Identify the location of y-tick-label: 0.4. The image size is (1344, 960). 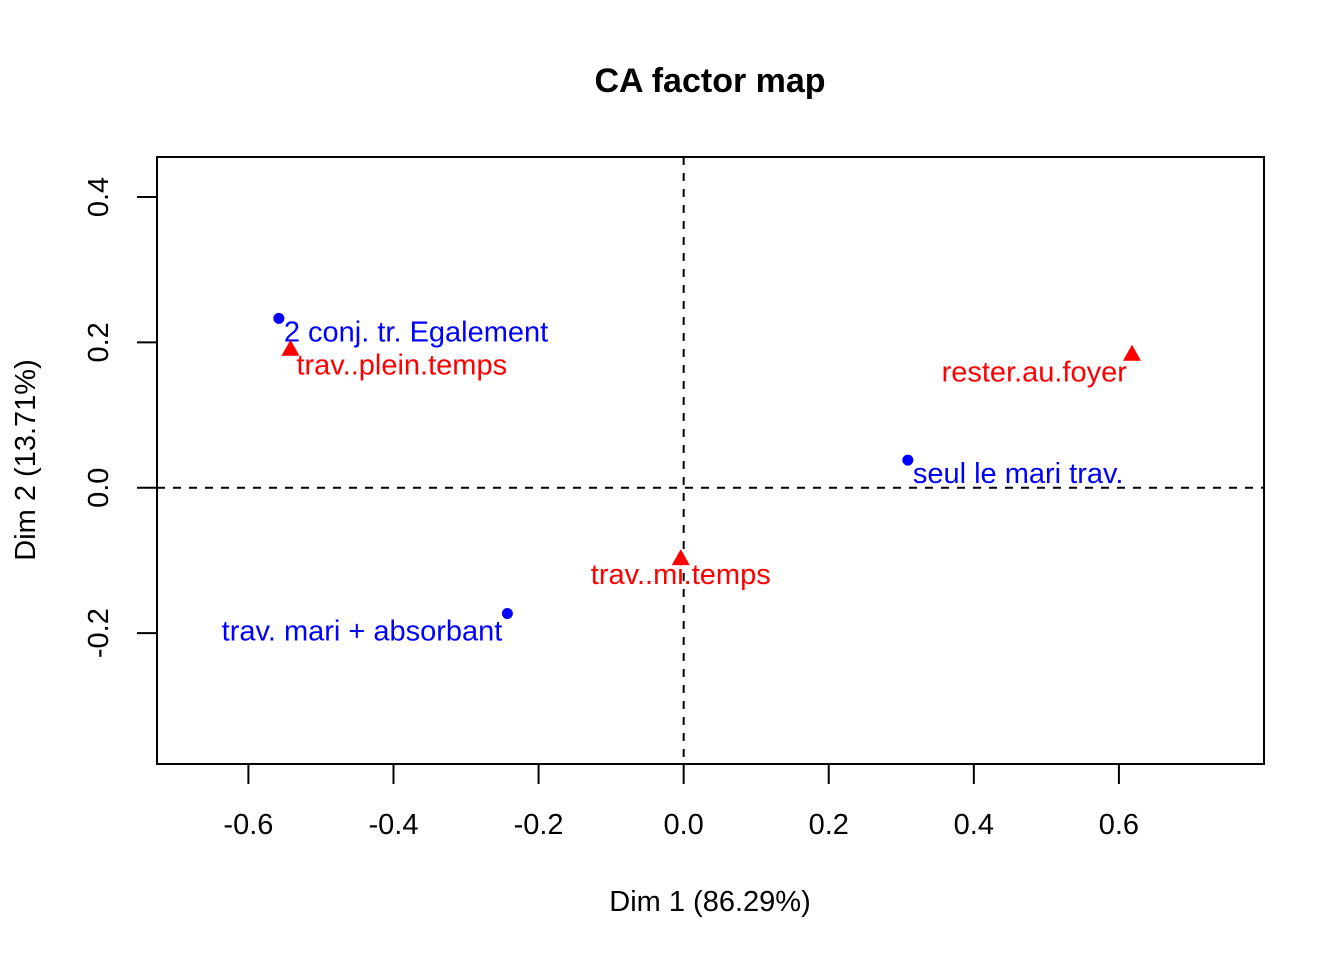
(99, 197).